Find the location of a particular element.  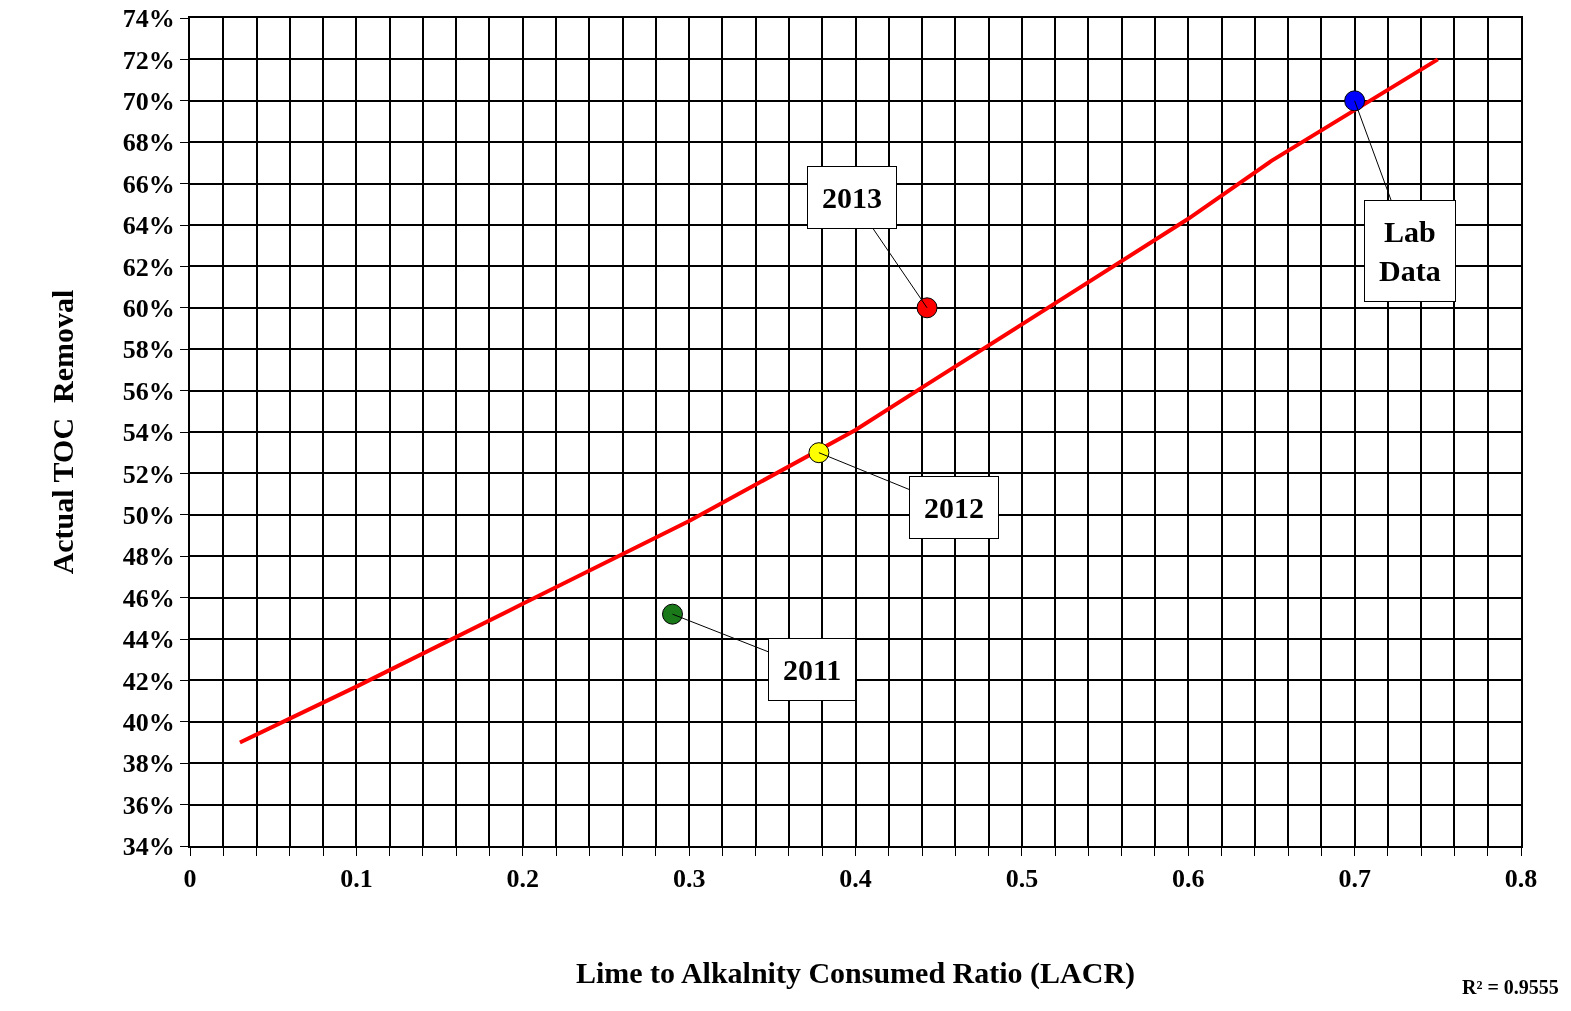

annotation: 2012 is located at coordinates (954, 507).